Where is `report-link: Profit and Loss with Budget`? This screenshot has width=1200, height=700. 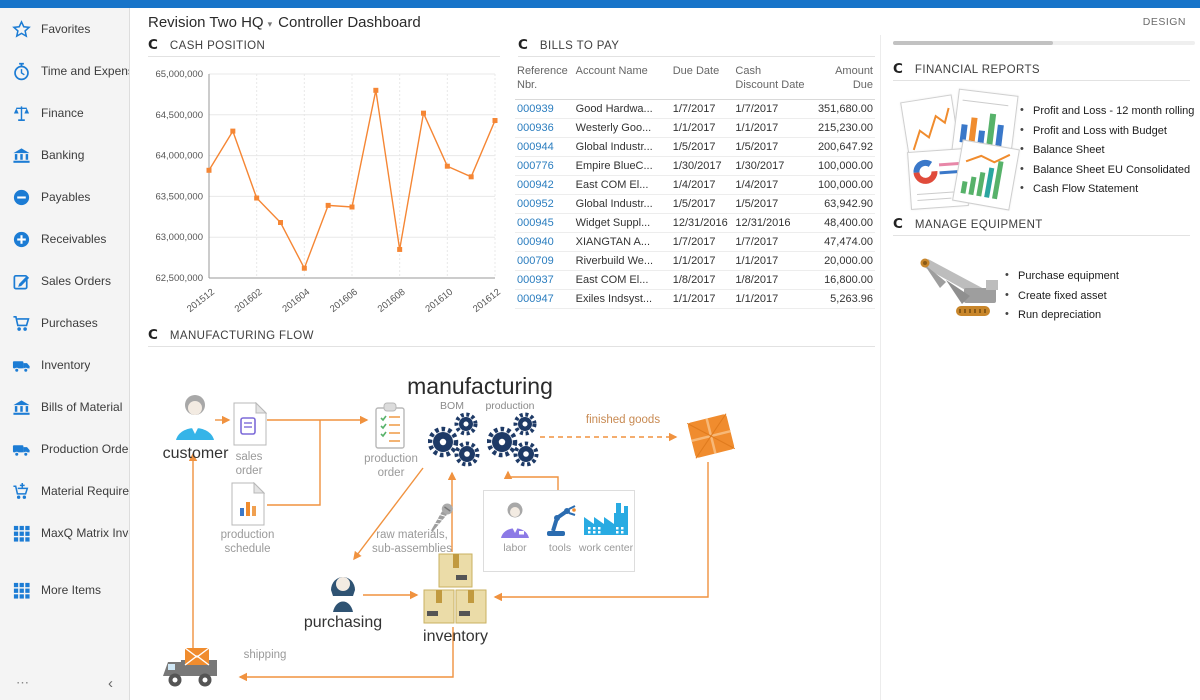
report-link: Profit and Loss with Budget is located at coordinates (1107, 131).